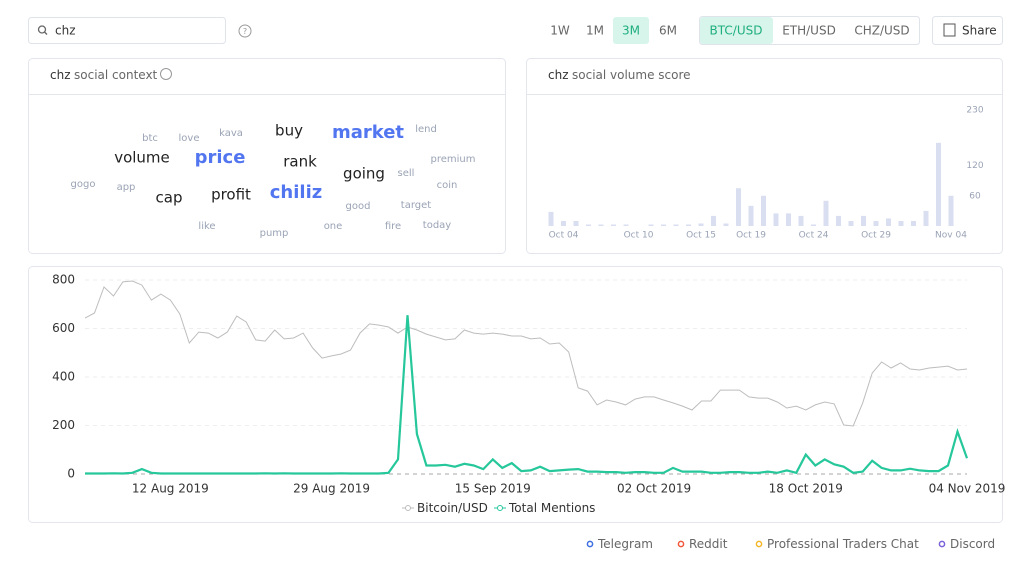  What do you see at coordinates (416, 205) in the screenshot?
I see `cloud-word: target` at bounding box center [416, 205].